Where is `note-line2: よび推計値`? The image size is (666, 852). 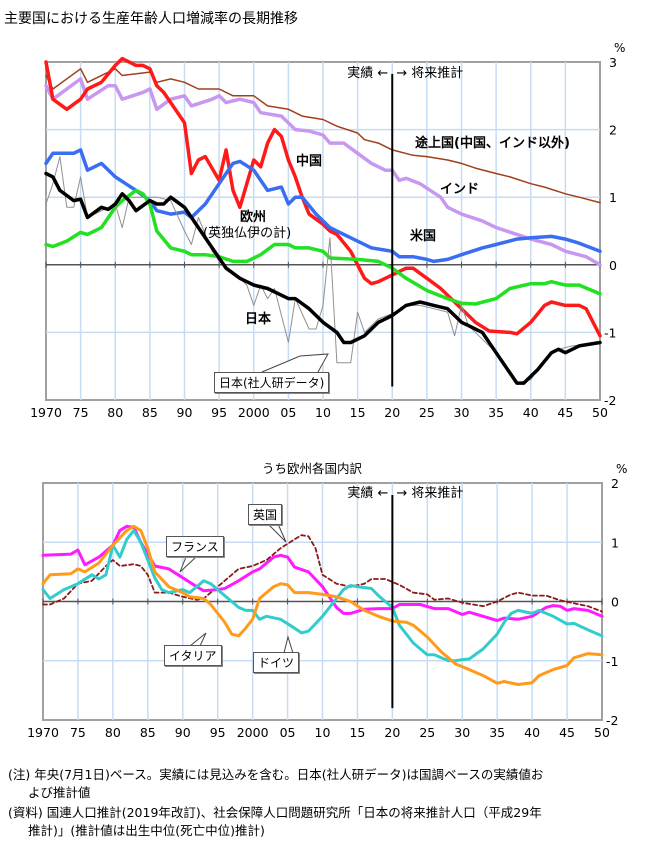
note-line2: よび推計値 is located at coordinates (59, 792).